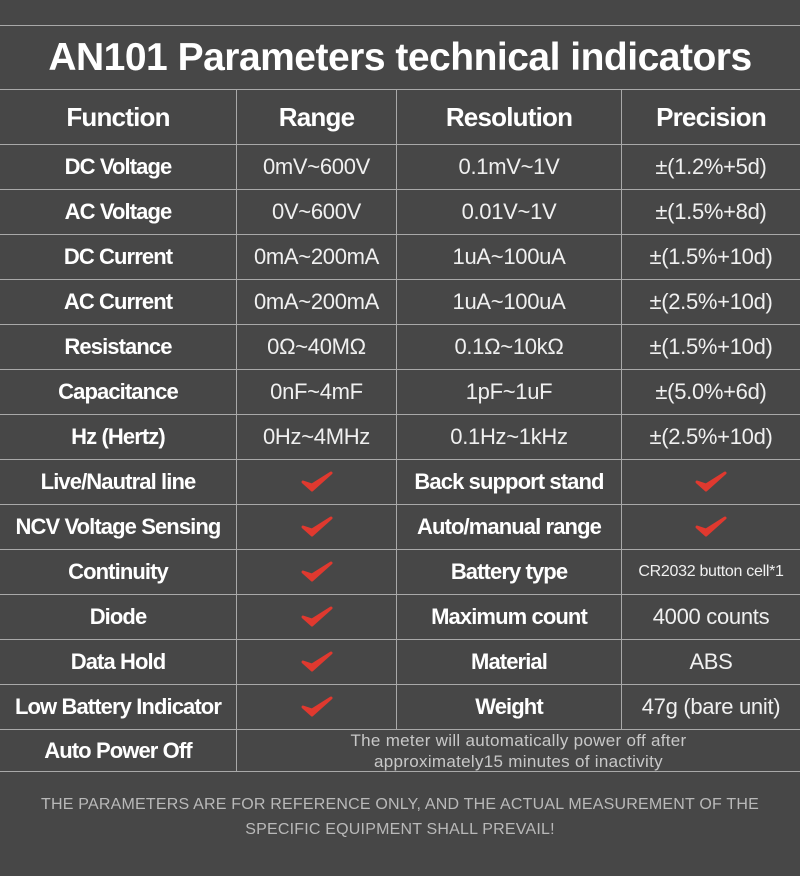 The height and width of the screenshot is (876, 800). What do you see at coordinates (400, 58) in the screenshot?
I see `title: AN101 Parameters technical indicators` at bounding box center [400, 58].